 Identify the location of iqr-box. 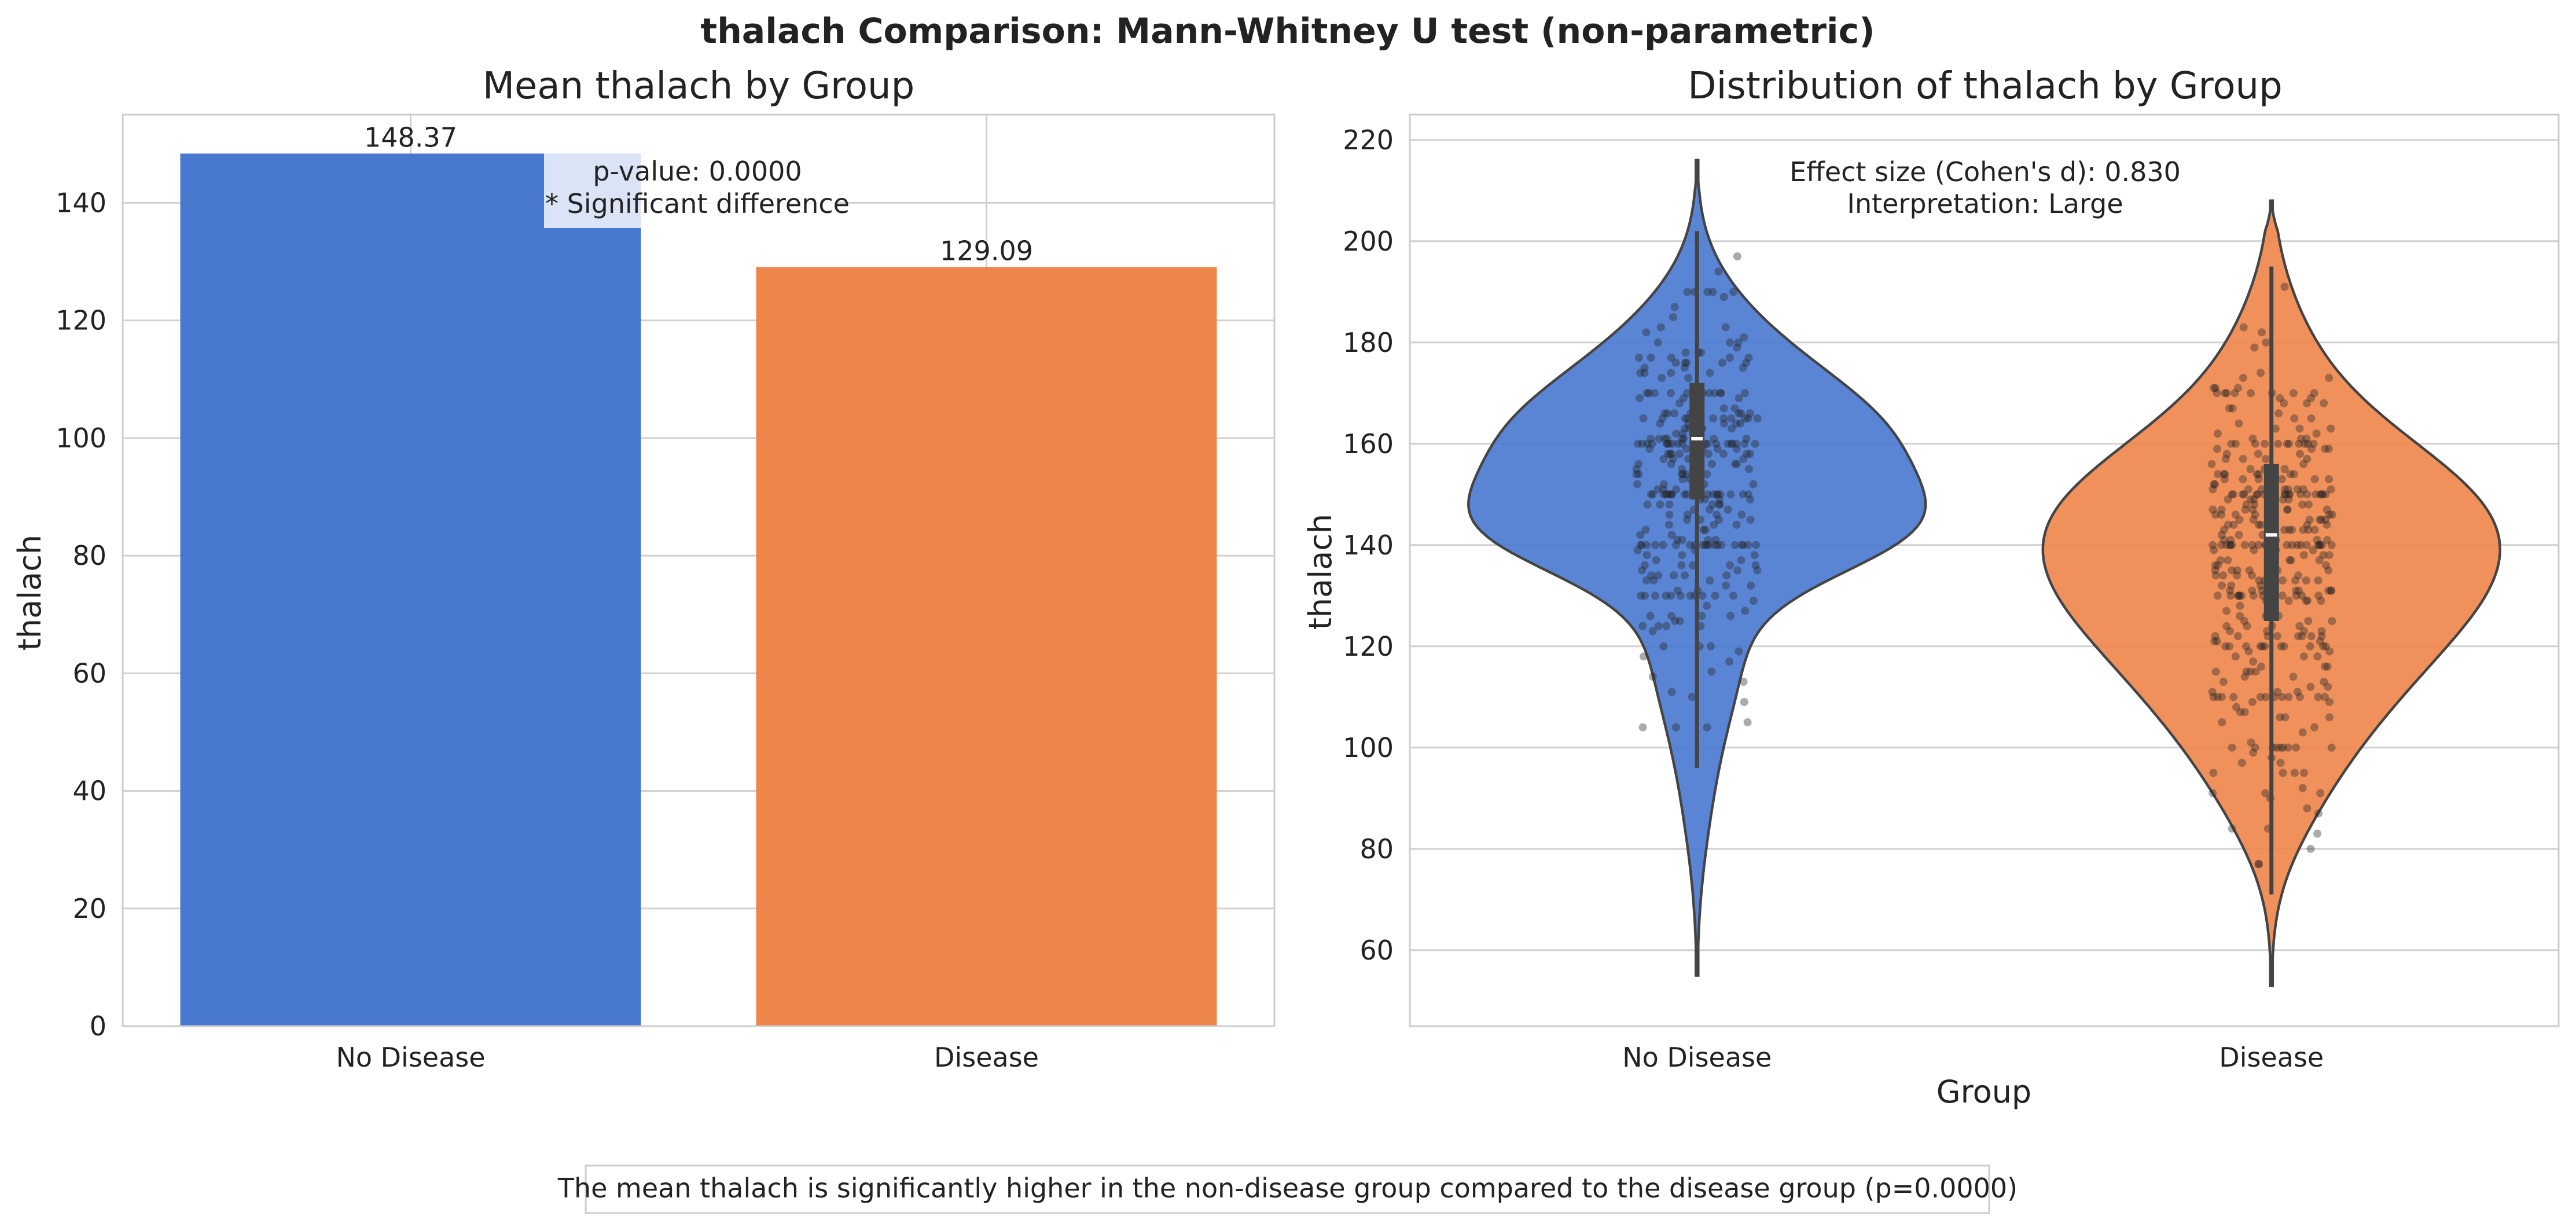
(2271, 542).